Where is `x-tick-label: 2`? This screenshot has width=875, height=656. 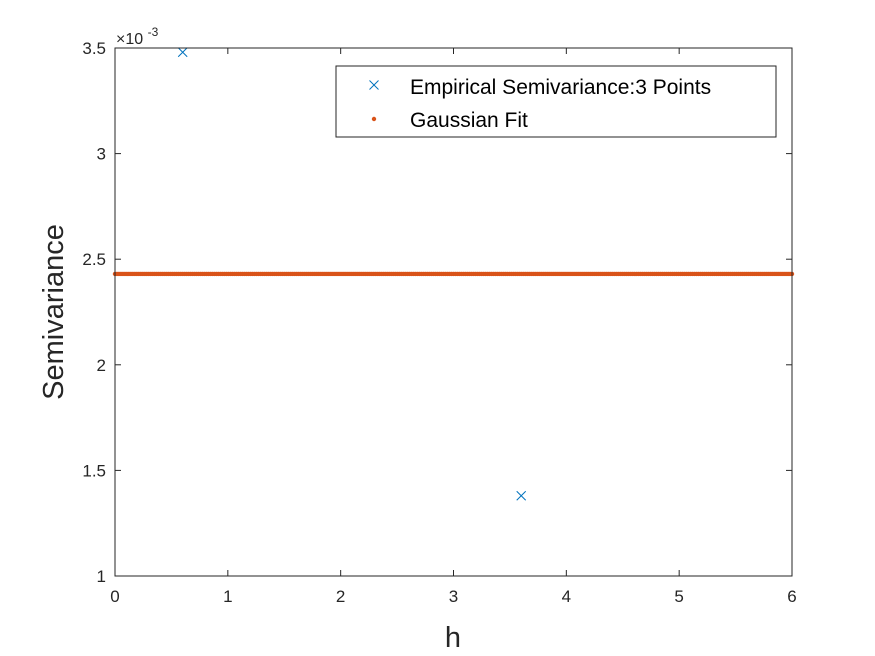 x-tick-label: 2 is located at coordinates (340, 596).